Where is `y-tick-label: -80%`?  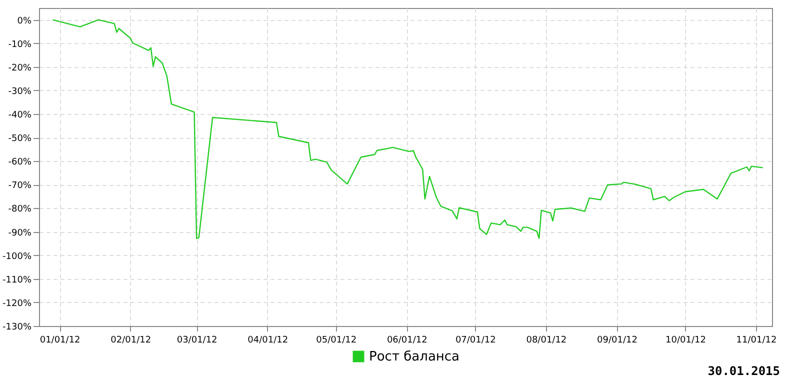
y-tick-label: -80% is located at coordinates (20, 209).